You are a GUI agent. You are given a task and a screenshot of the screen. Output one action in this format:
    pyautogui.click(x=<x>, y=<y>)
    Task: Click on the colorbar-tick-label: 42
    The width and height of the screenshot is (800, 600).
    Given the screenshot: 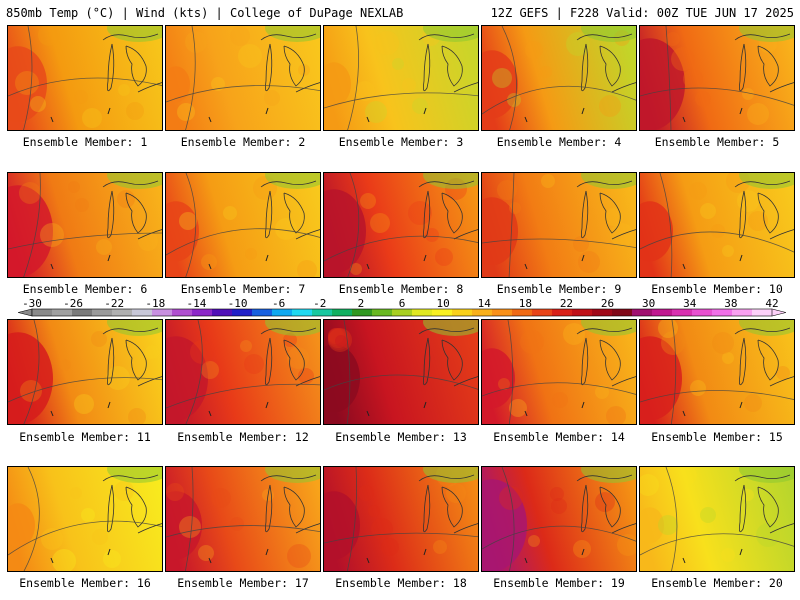 What is the action you would take?
    pyautogui.click(x=771, y=303)
    